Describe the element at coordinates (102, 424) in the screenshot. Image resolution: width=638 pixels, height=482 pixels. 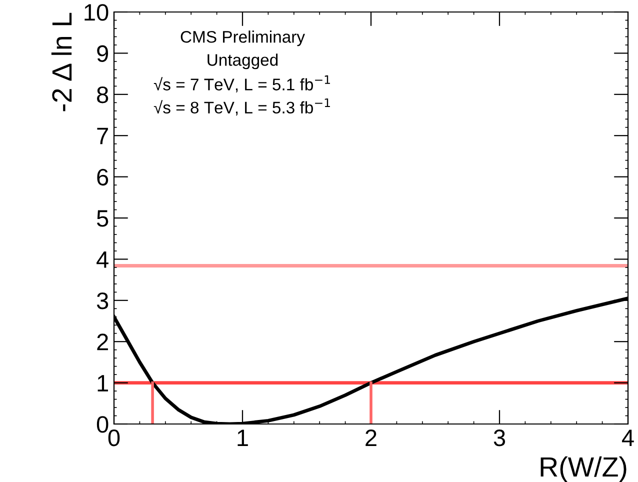
I see `y-tick-label: 0` at that location.